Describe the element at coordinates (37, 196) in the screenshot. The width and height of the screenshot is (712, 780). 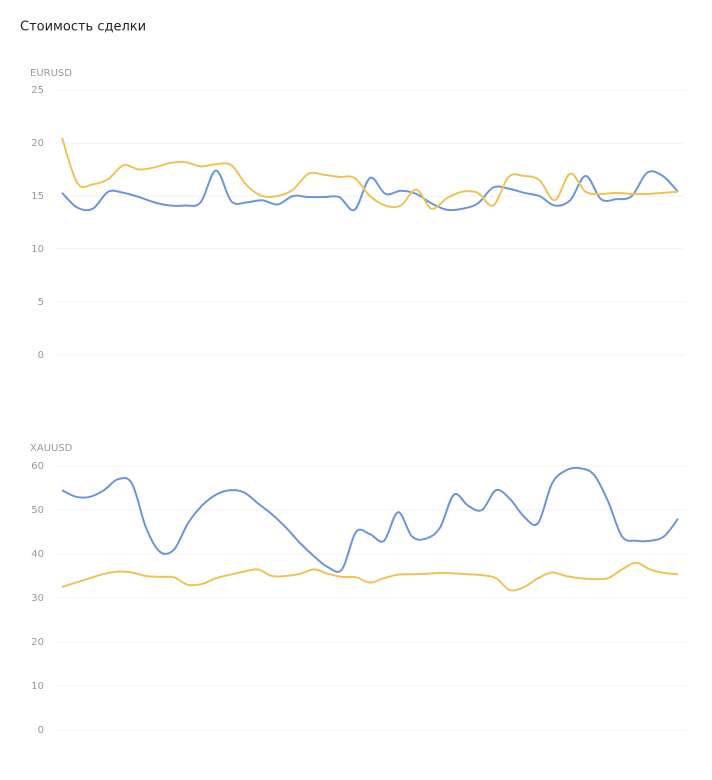
I see `y-tick-label: 15` at that location.